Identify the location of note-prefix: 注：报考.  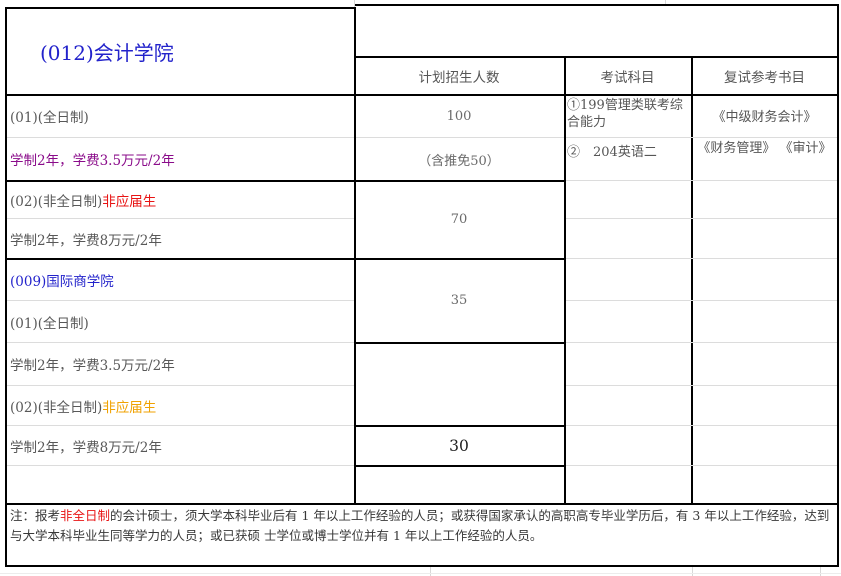
(35, 515).